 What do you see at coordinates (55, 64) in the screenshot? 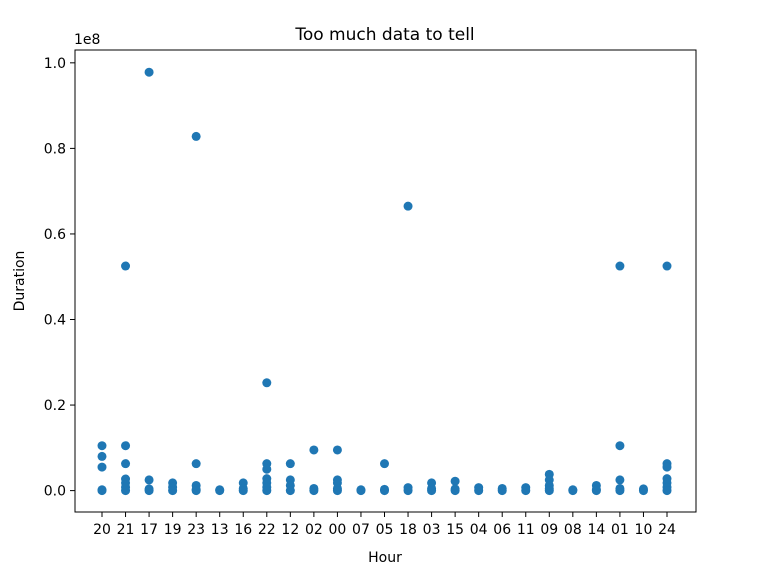
I see `y-tick-label: 1.0` at bounding box center [55, 64].